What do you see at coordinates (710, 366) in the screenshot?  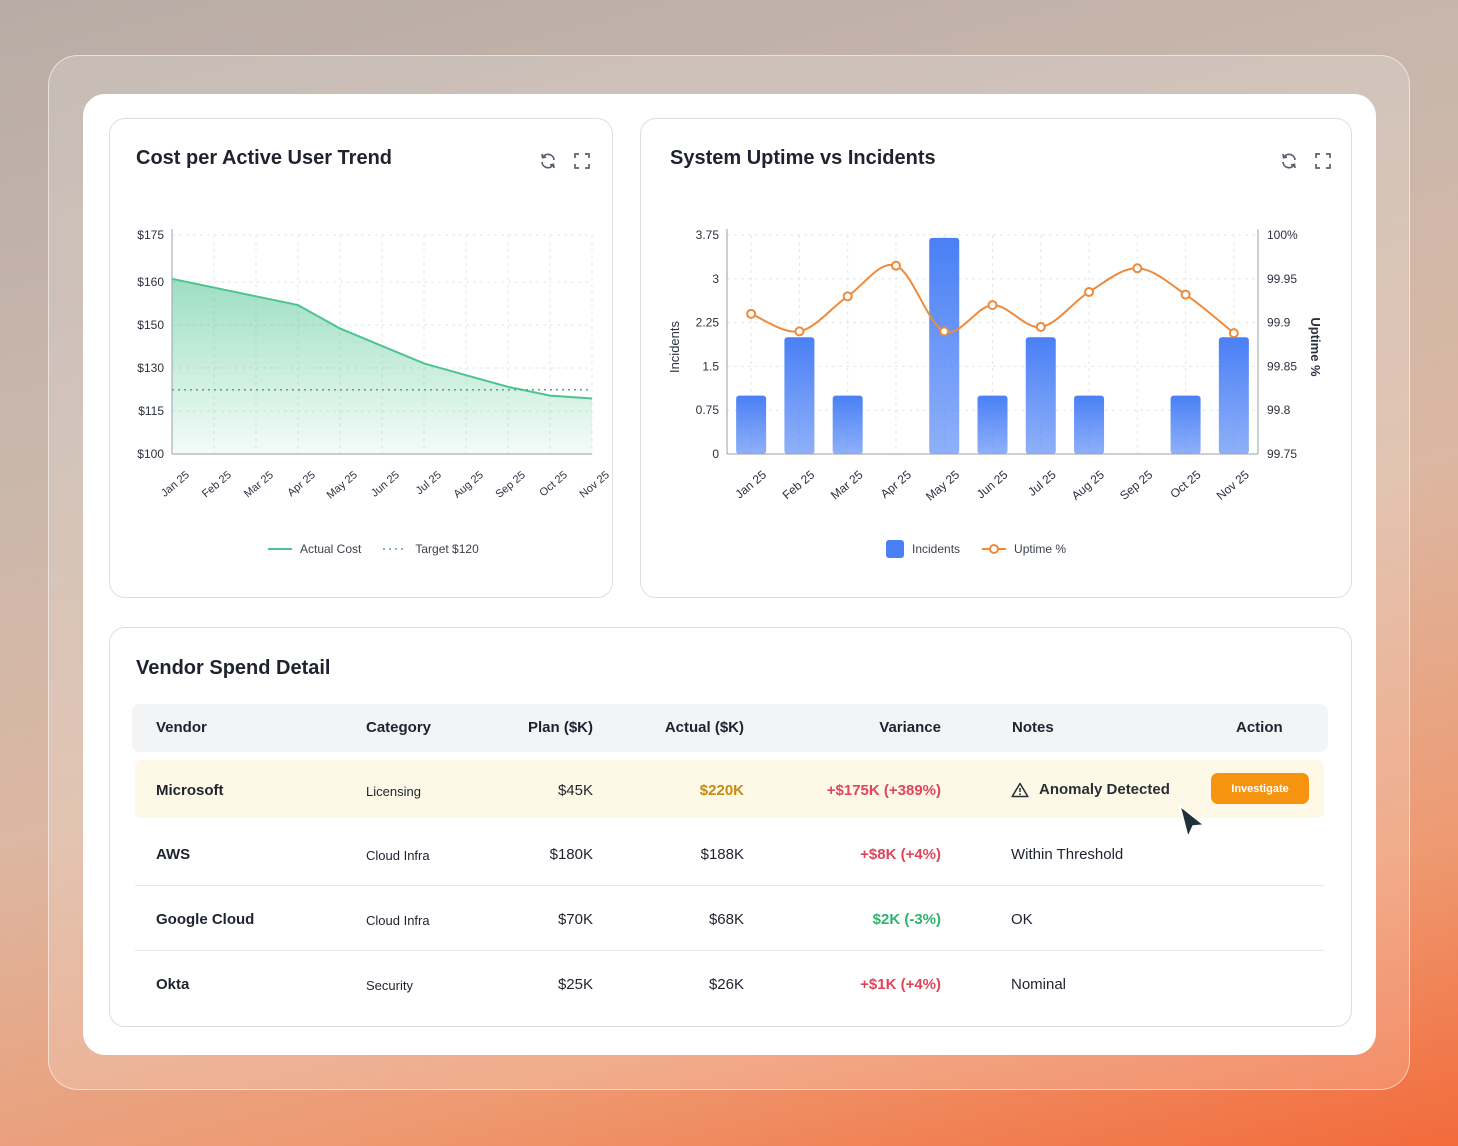 I see `y-tick-label: 1.5` at bounding box center [710, 366].